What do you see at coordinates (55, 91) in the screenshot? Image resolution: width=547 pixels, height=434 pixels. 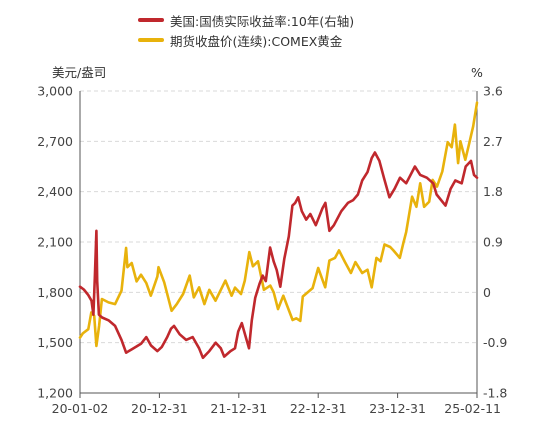 I see `left-axis-tick-label: 3,000` at bounding box center [55, 91].